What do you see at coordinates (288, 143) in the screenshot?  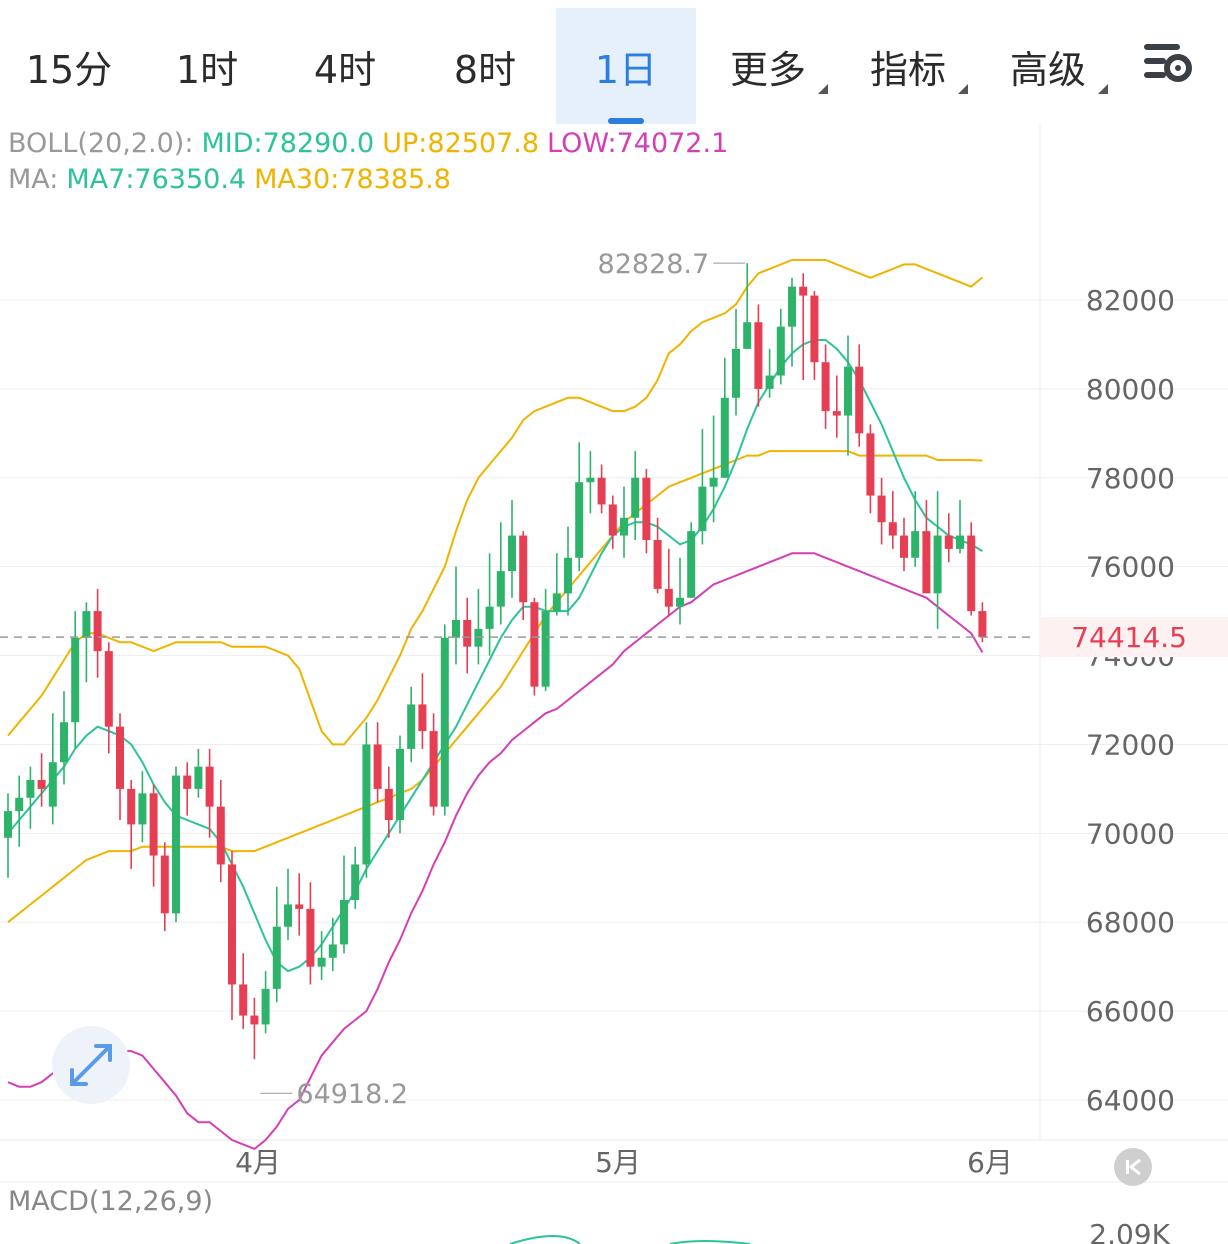 I see `boll-mid: MID:78290.0` at bounding box center [288, 143].